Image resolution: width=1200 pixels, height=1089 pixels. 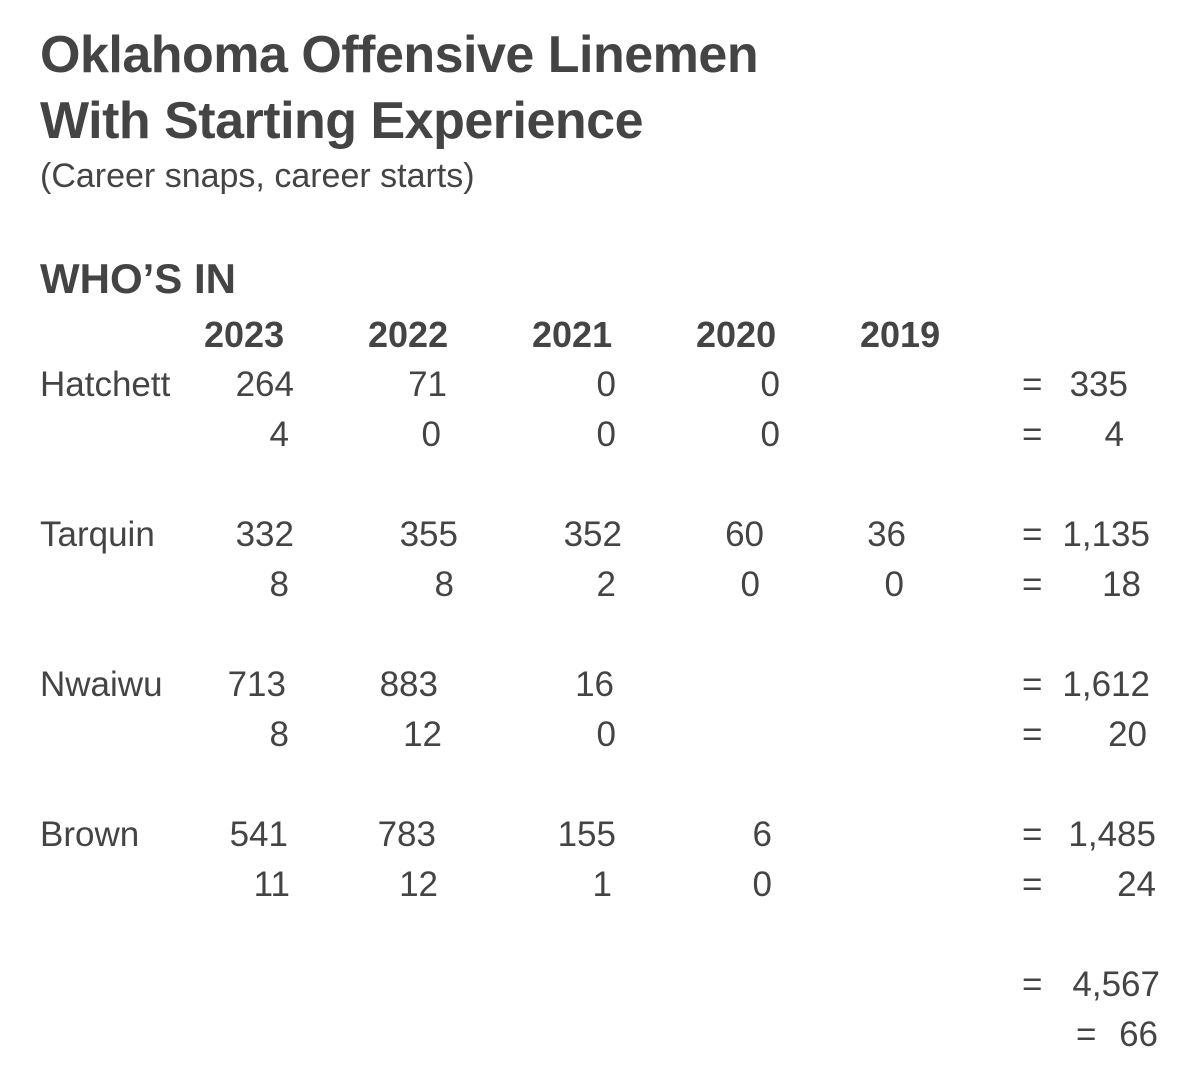 What do you see at coordinates (1127, 734) in the screenshot?
I see `total-starts: 20` at bounding box center [1127, 734].